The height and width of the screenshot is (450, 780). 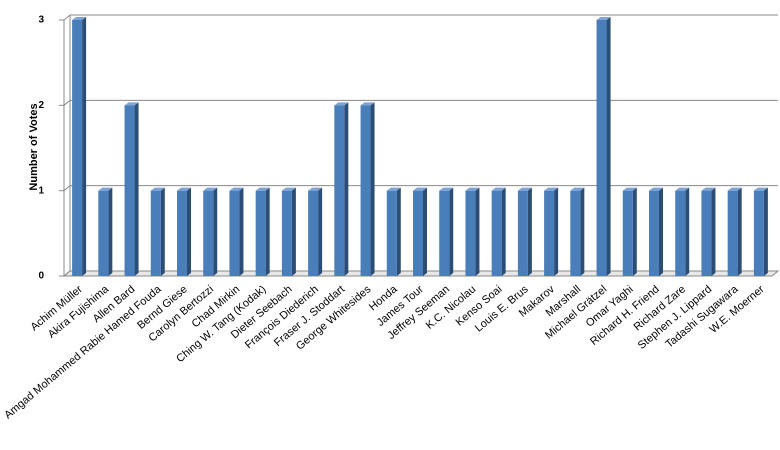 What do you see at coordinates (41, 105) in the screenshot?
I see `y-tick-label: 2` at bounding box center [41, 105].